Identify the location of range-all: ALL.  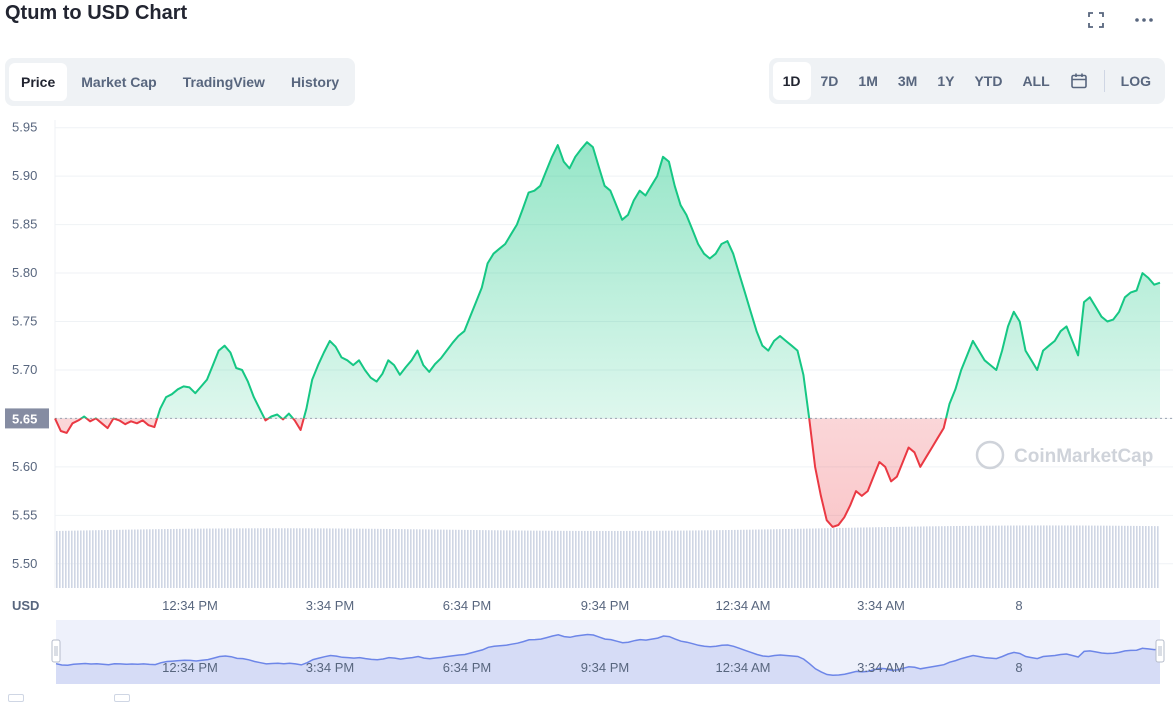
(1036, 81).